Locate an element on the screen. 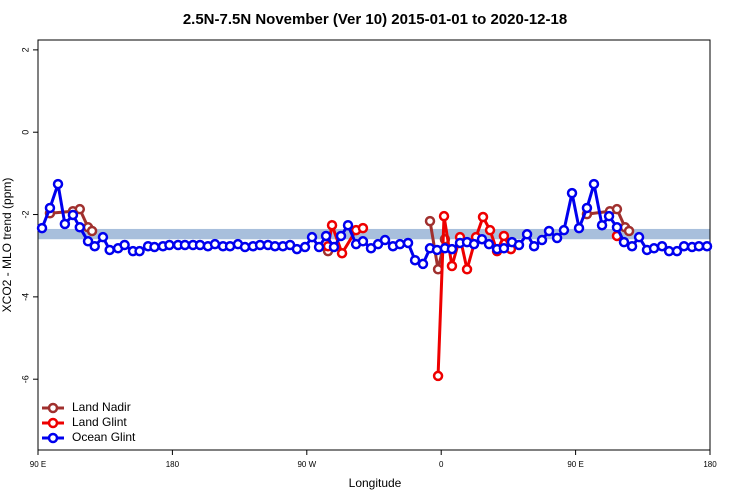 The height and width of the screenshot is (500, 750). y-tick-label: -4 is located at coordinates (25, 297).